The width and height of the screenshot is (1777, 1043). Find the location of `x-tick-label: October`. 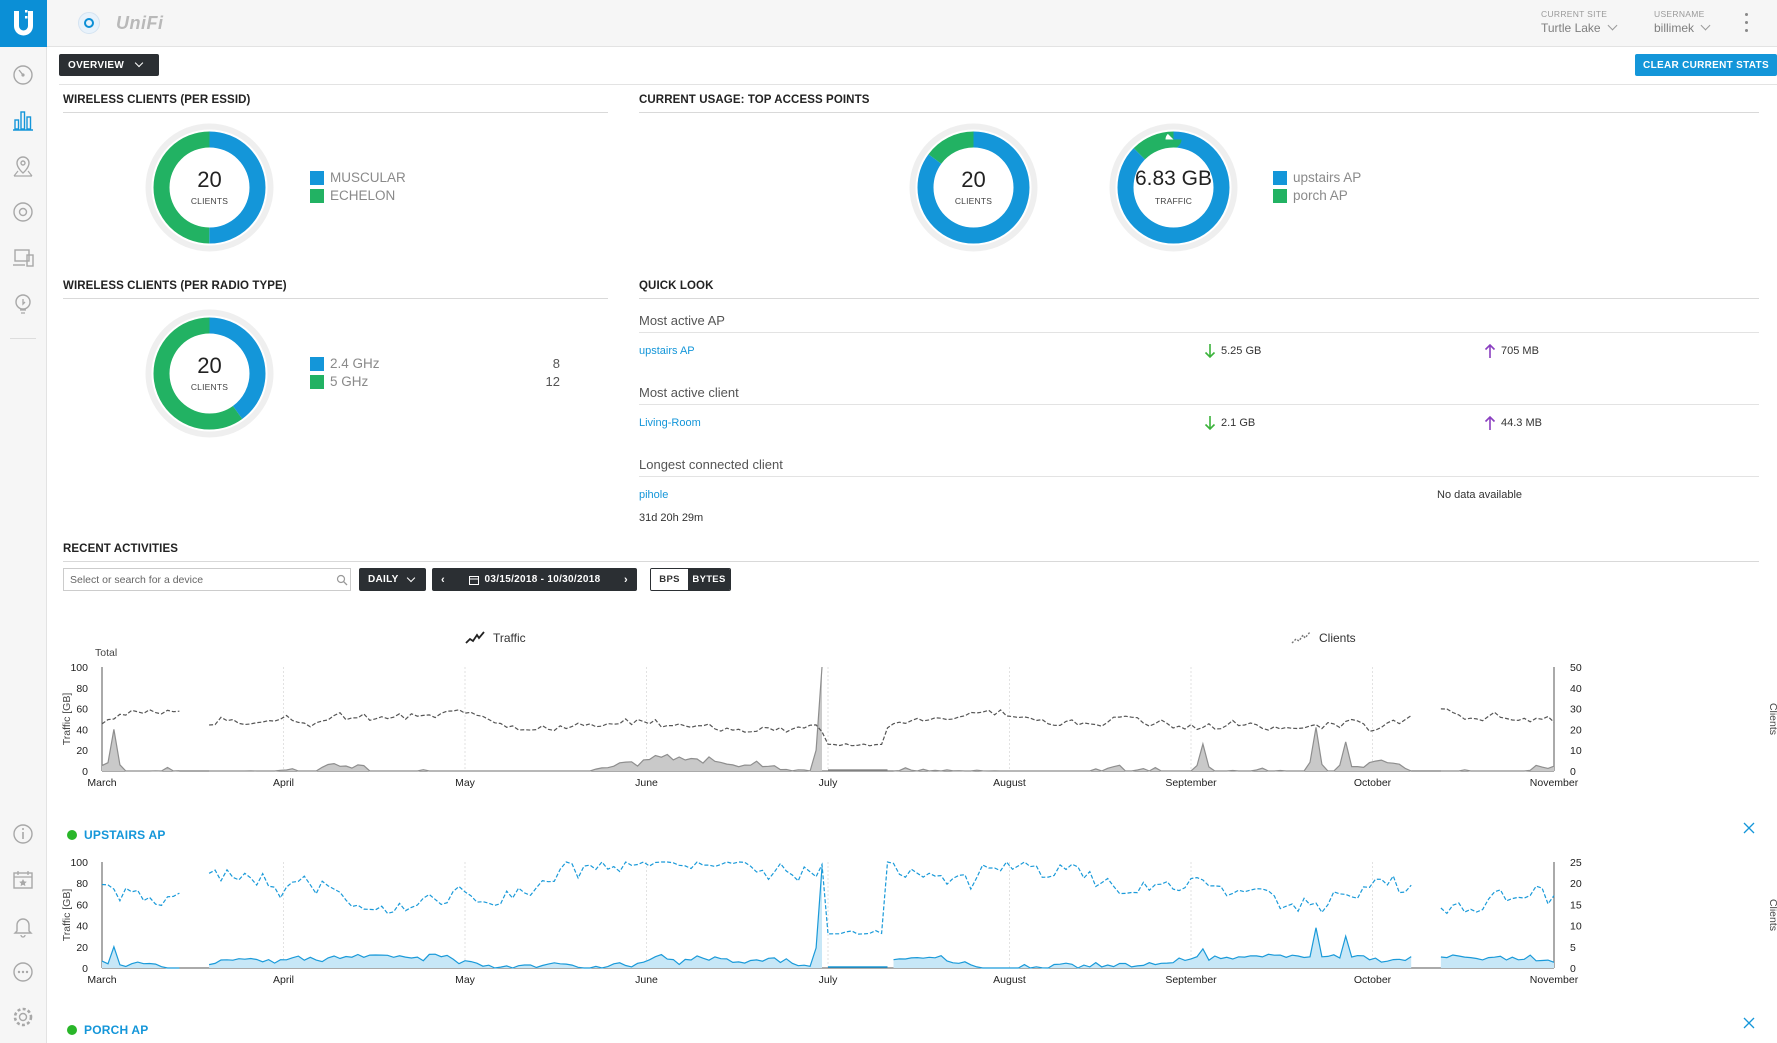

x-tick-label: October is located at coordinates (1373, 783).